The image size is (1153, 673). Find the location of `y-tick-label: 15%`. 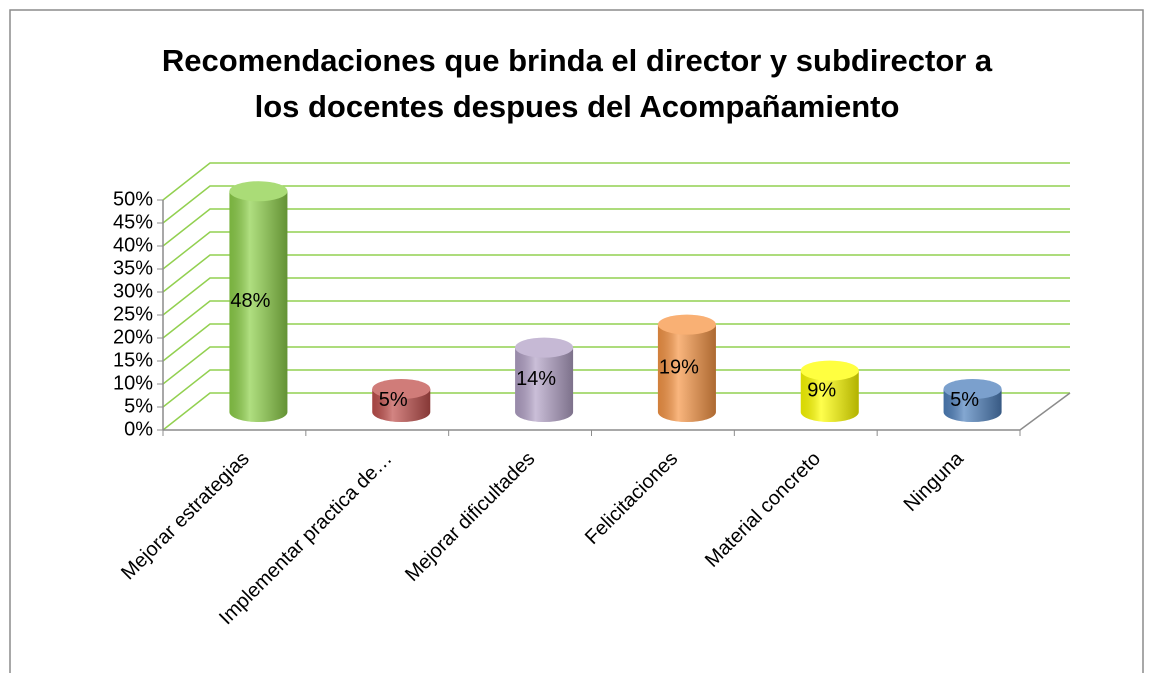

y-tick-label: 15% is located at coordinates (133, 360).